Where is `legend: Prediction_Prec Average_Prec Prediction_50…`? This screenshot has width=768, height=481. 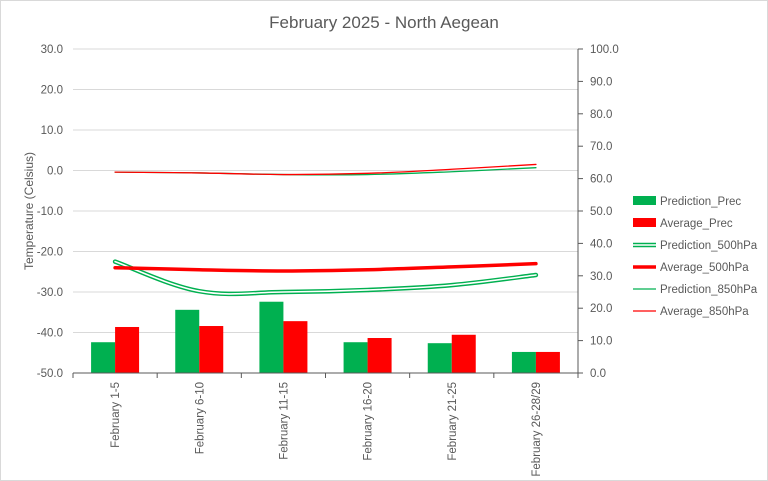 legend: Prediction_Prec Average_Prec Prediction_50… is located at coordinates (695, 257).